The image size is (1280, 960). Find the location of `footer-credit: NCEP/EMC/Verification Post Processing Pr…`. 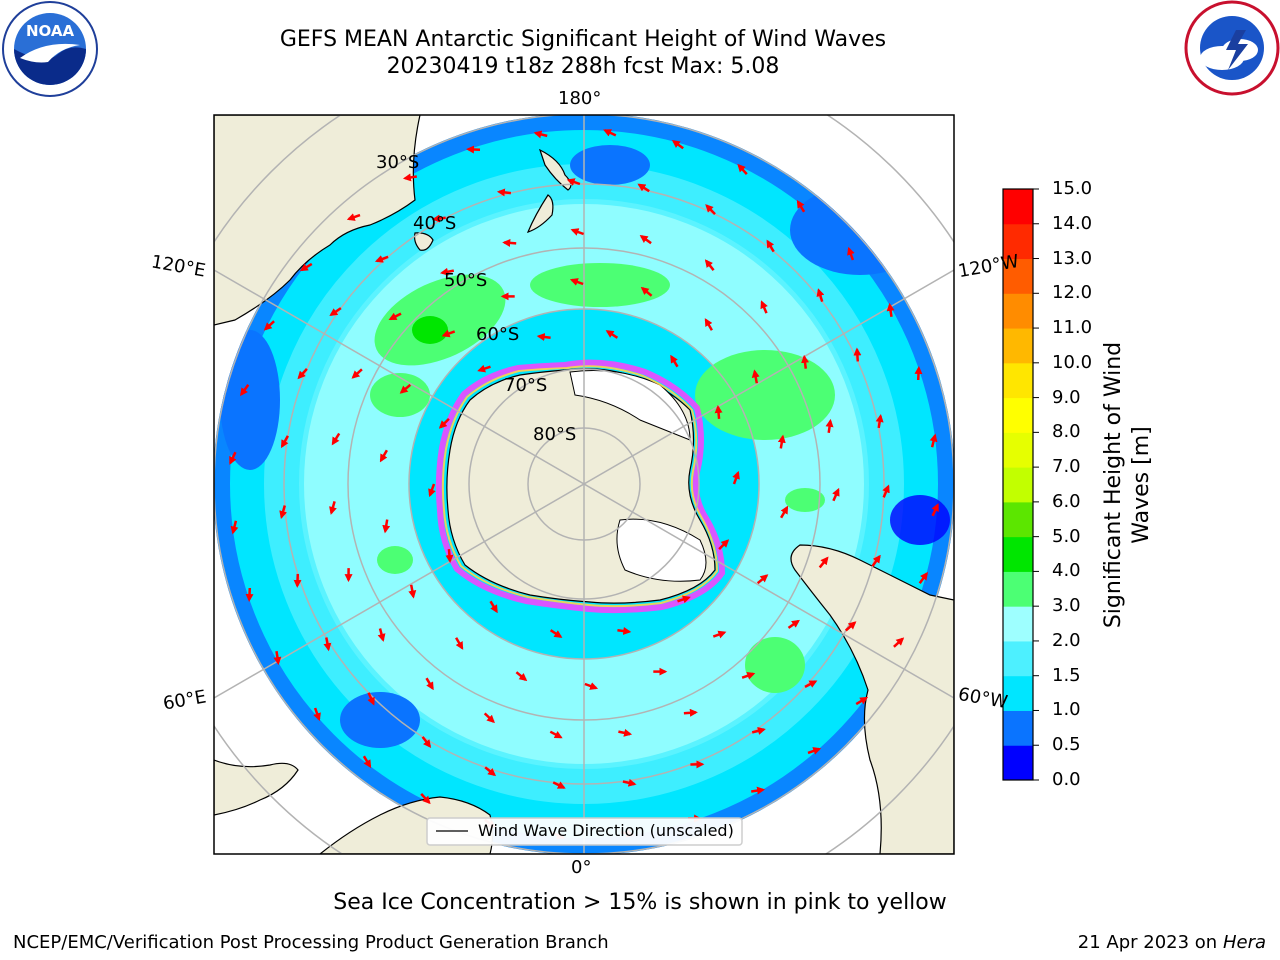

footer-credit: NCEP/EMC/Verification Post Processing Pr… is located at coordinates (311, 942).